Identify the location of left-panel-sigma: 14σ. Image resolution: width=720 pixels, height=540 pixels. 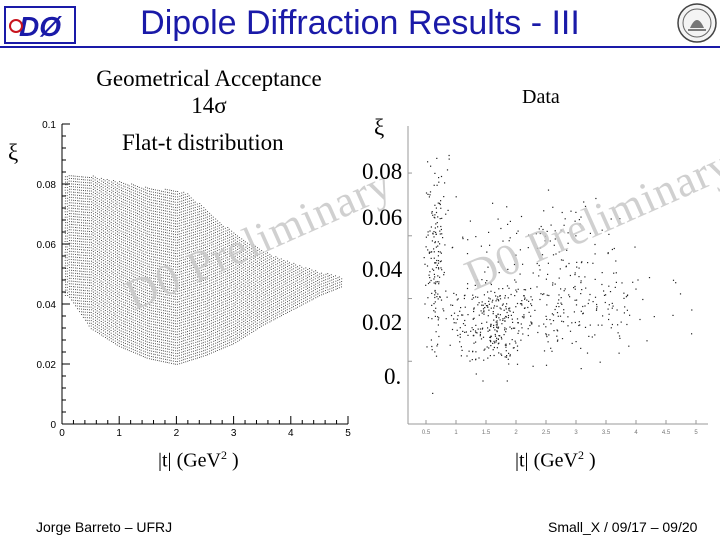
(209, 105).